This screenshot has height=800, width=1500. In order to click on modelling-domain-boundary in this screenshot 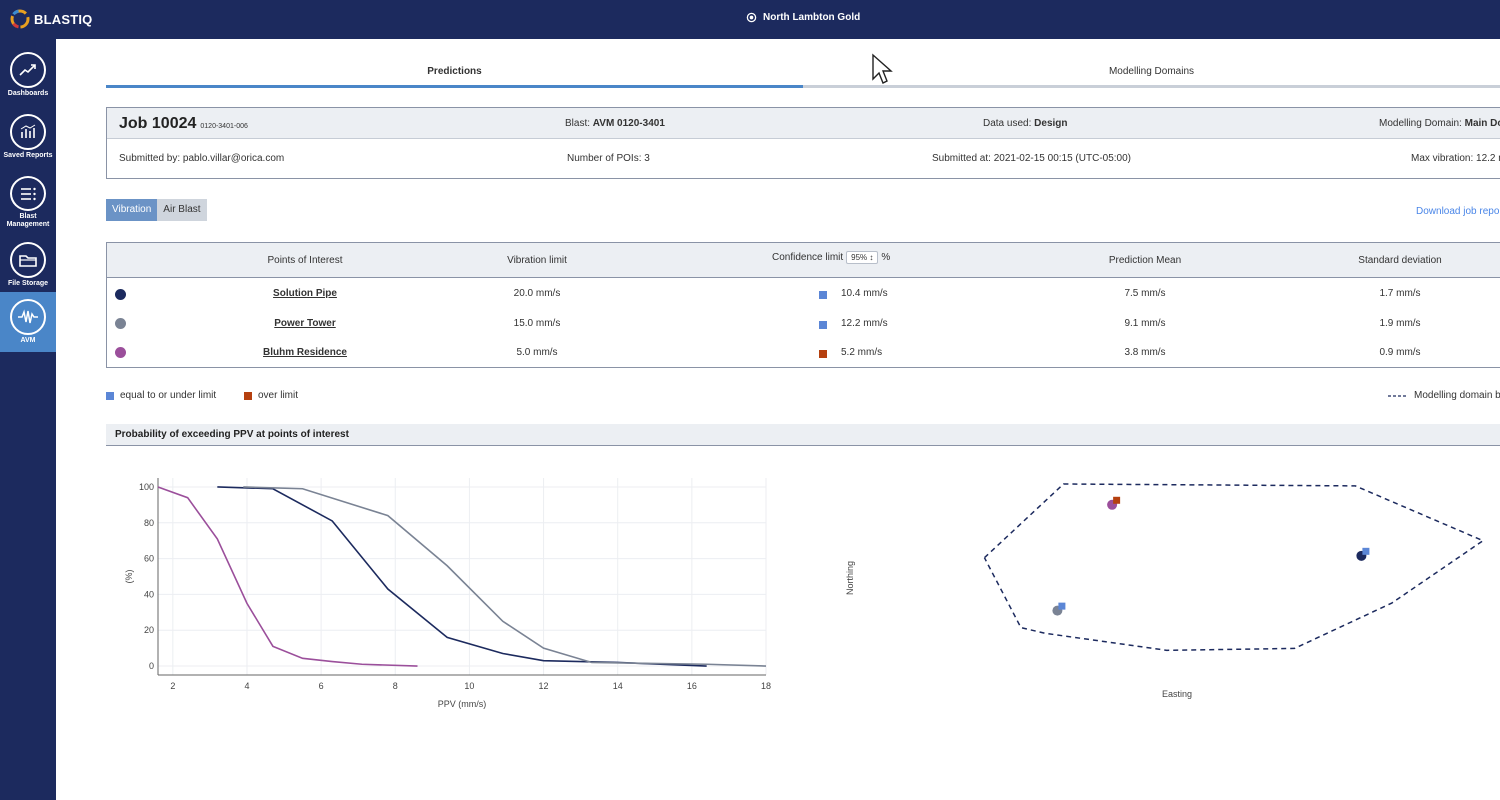, I will do `click(1234, 567)`.